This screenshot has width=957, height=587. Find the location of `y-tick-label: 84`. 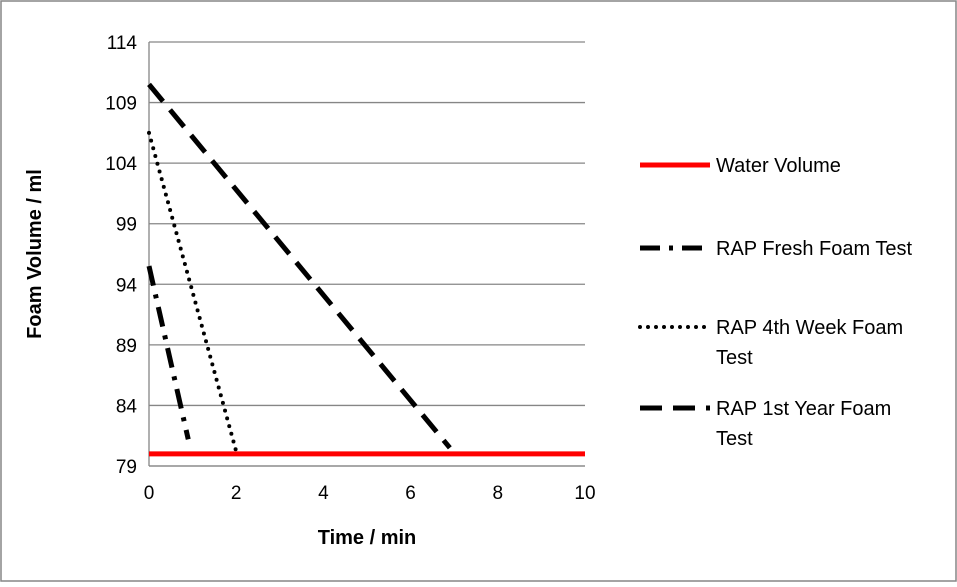

y-tick-label: 84 is located at coordinates (127, 406).